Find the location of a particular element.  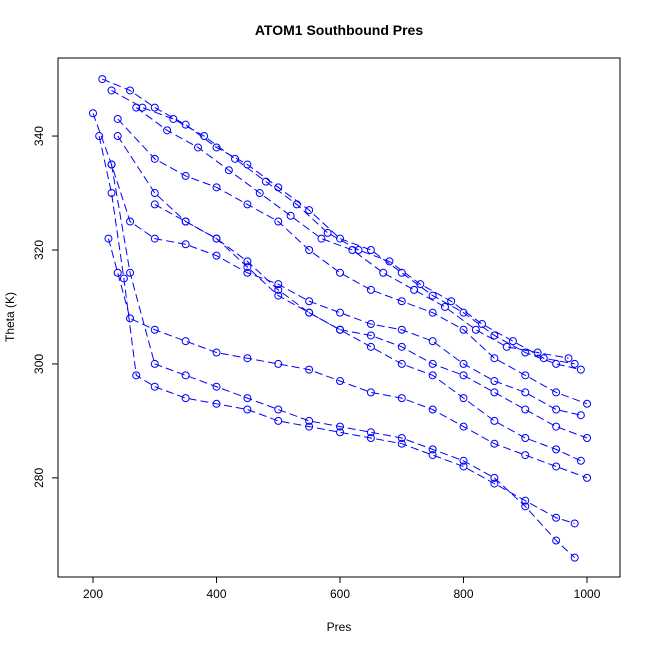

y-tick-label: 340 is located at coordinates (39, 136).